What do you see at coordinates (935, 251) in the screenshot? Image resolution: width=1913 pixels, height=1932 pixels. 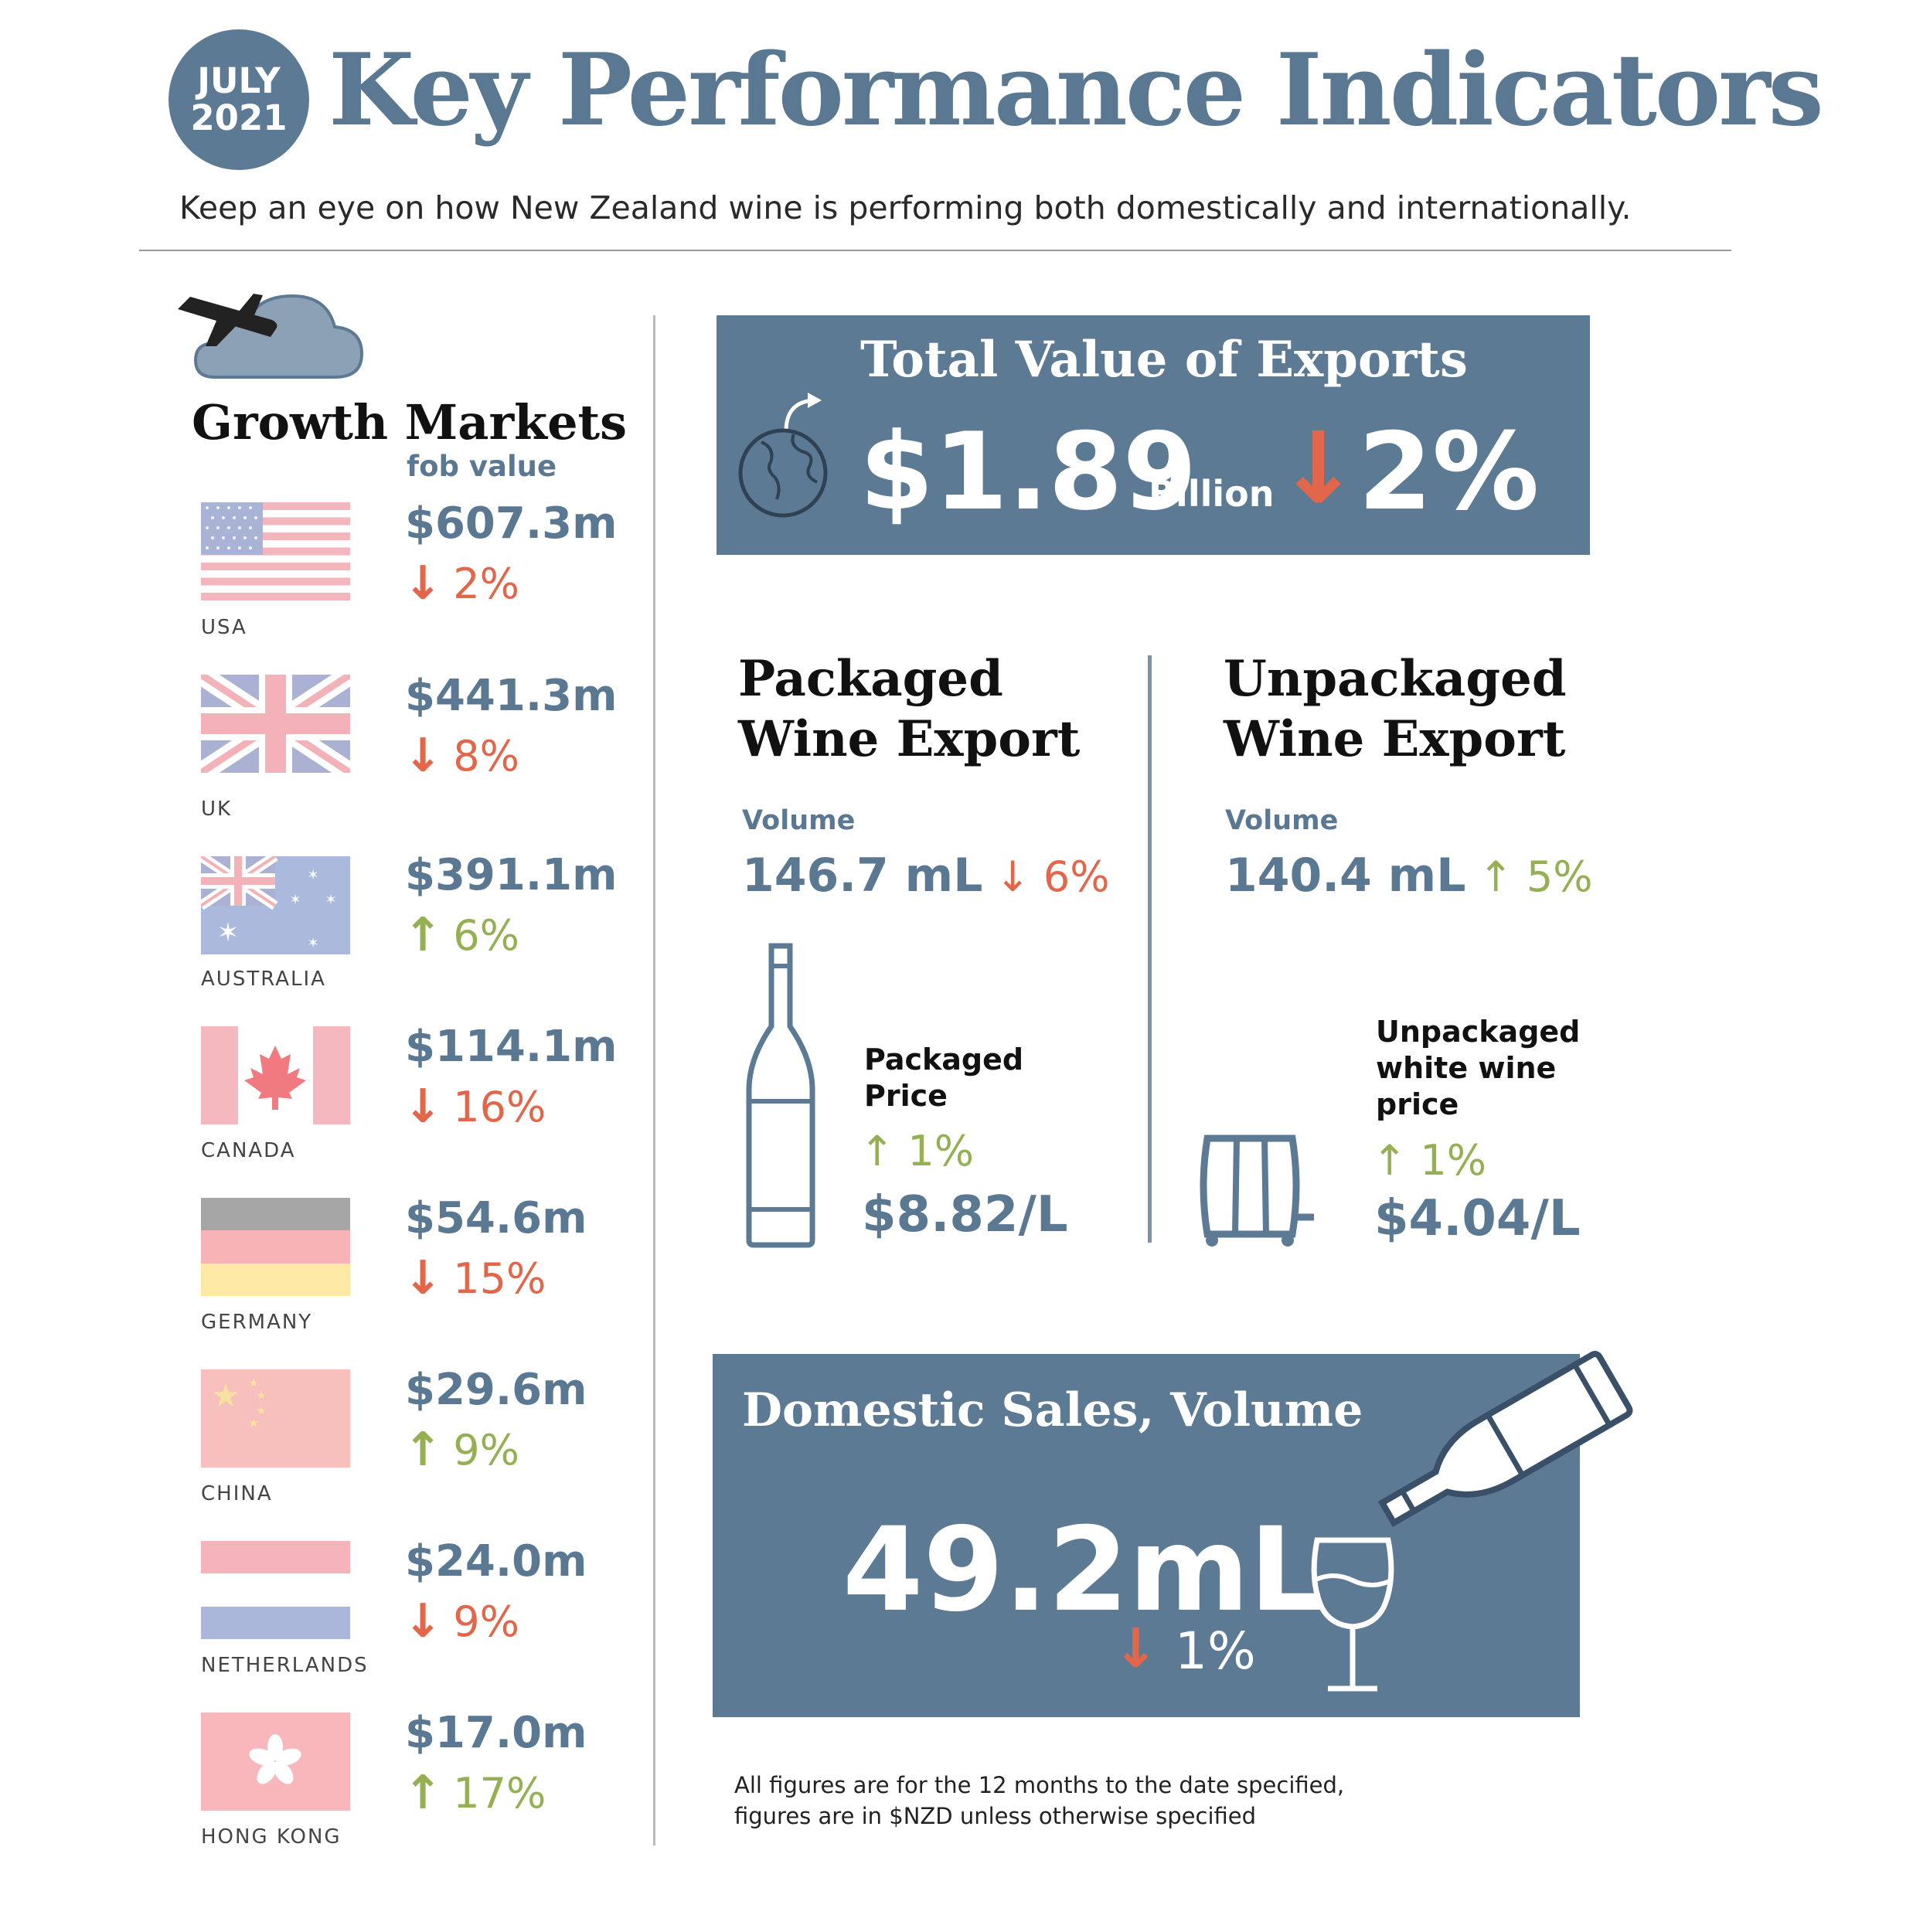 I see `header-divider` at bounding box center [935, 251].